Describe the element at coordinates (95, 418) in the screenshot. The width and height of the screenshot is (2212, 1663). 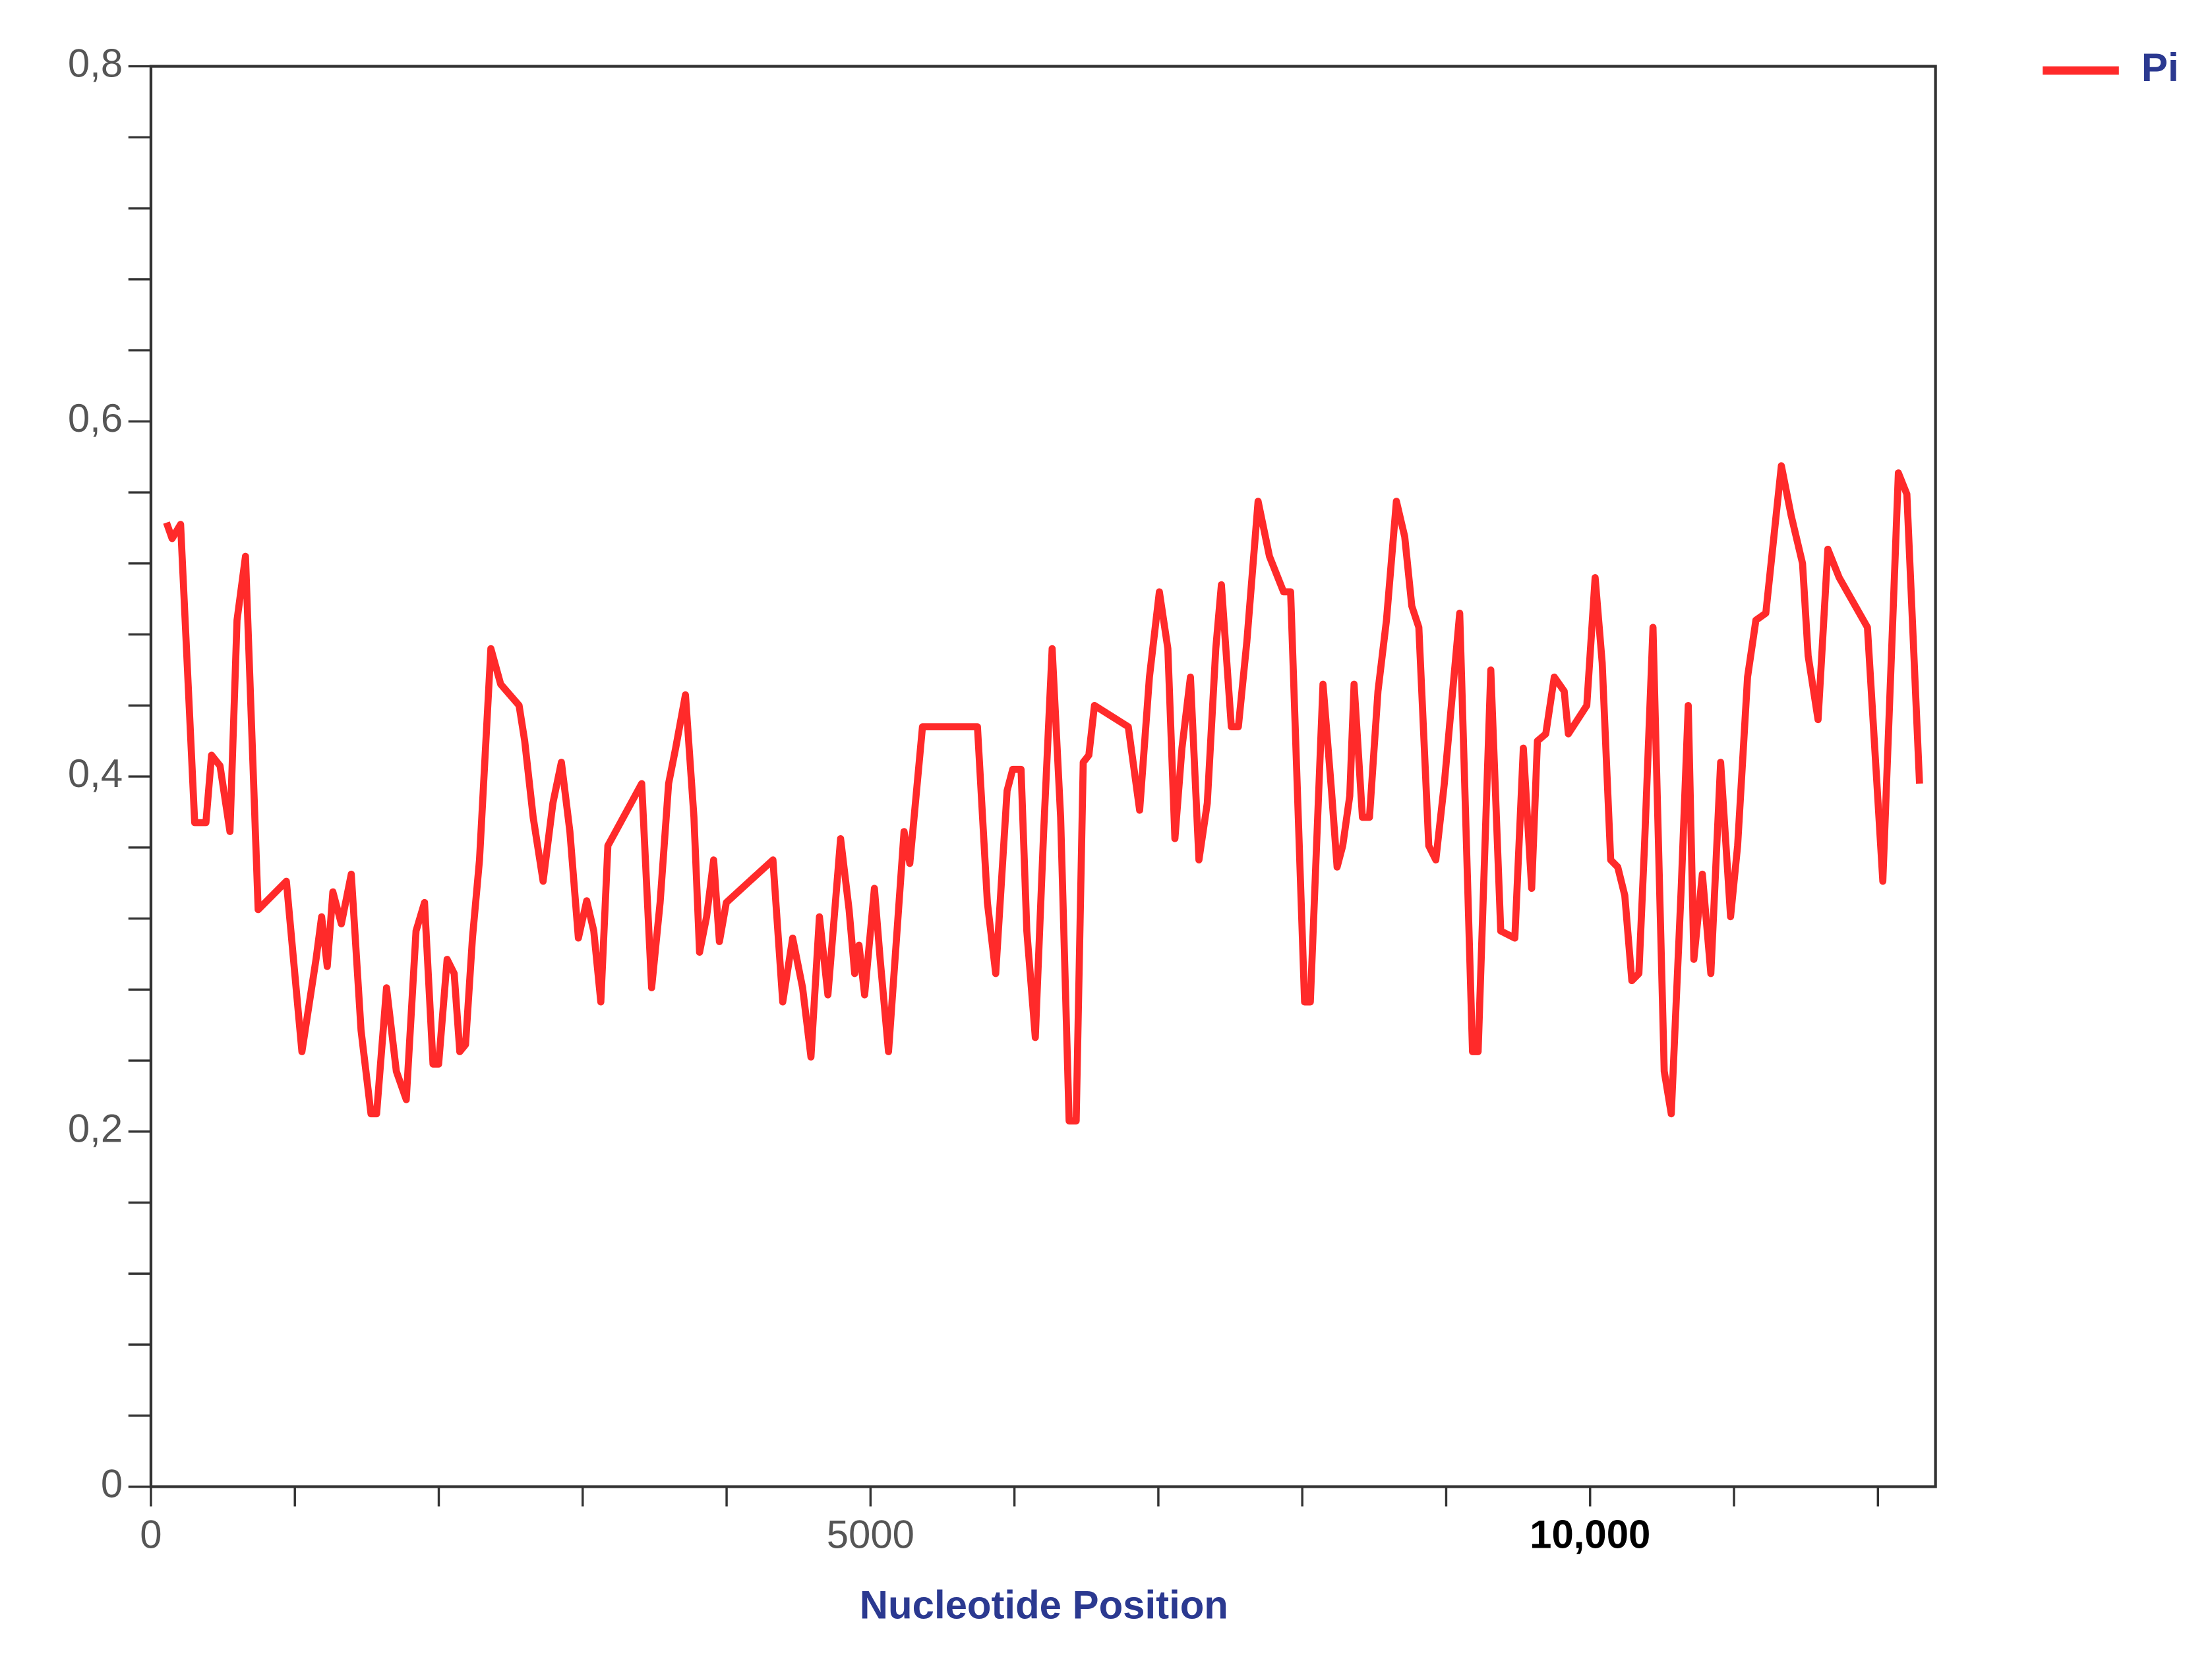
I see `y-tick-label: 0,6` at that location.